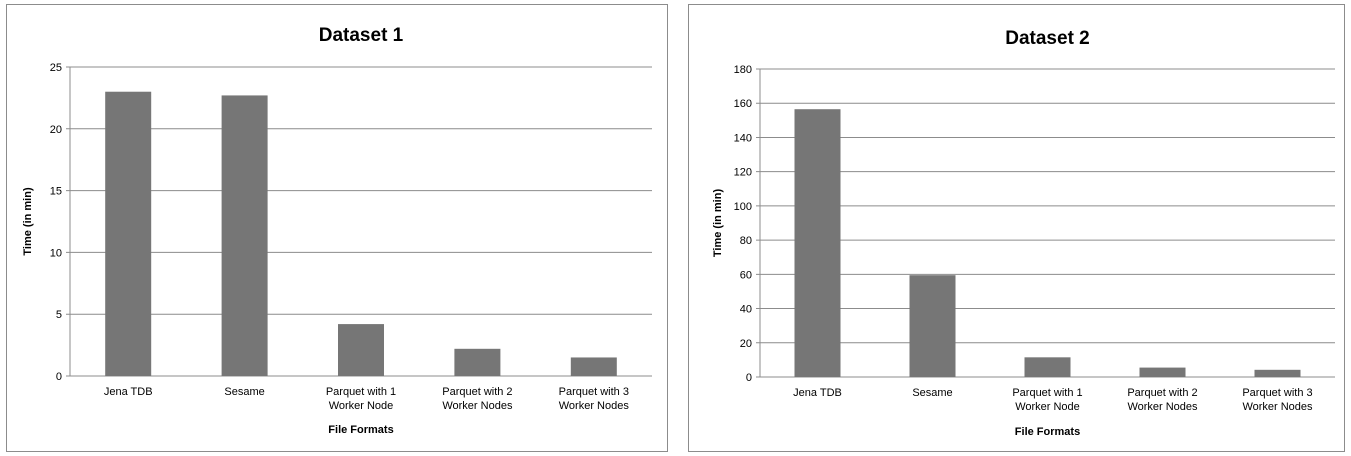 The width and height of the screenshot is (1351, 456). What do you see at coordinates (743, 173) in the screenshot?
I see `y-tick-label: 120` at bounding box center [743, 173].